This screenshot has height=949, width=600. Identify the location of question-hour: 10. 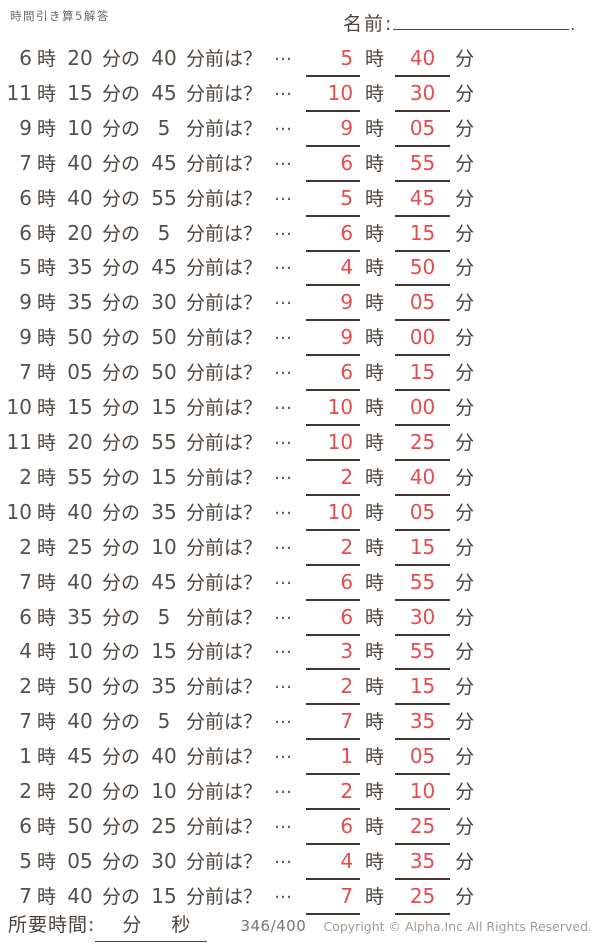
(19, 407).